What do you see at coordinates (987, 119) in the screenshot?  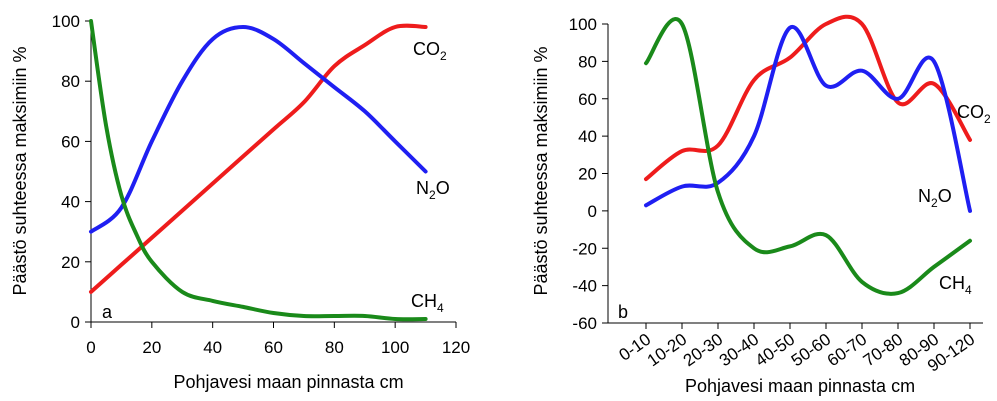 I see `b-series-label-co2-sub: 2` at bounding box center [987, 119].